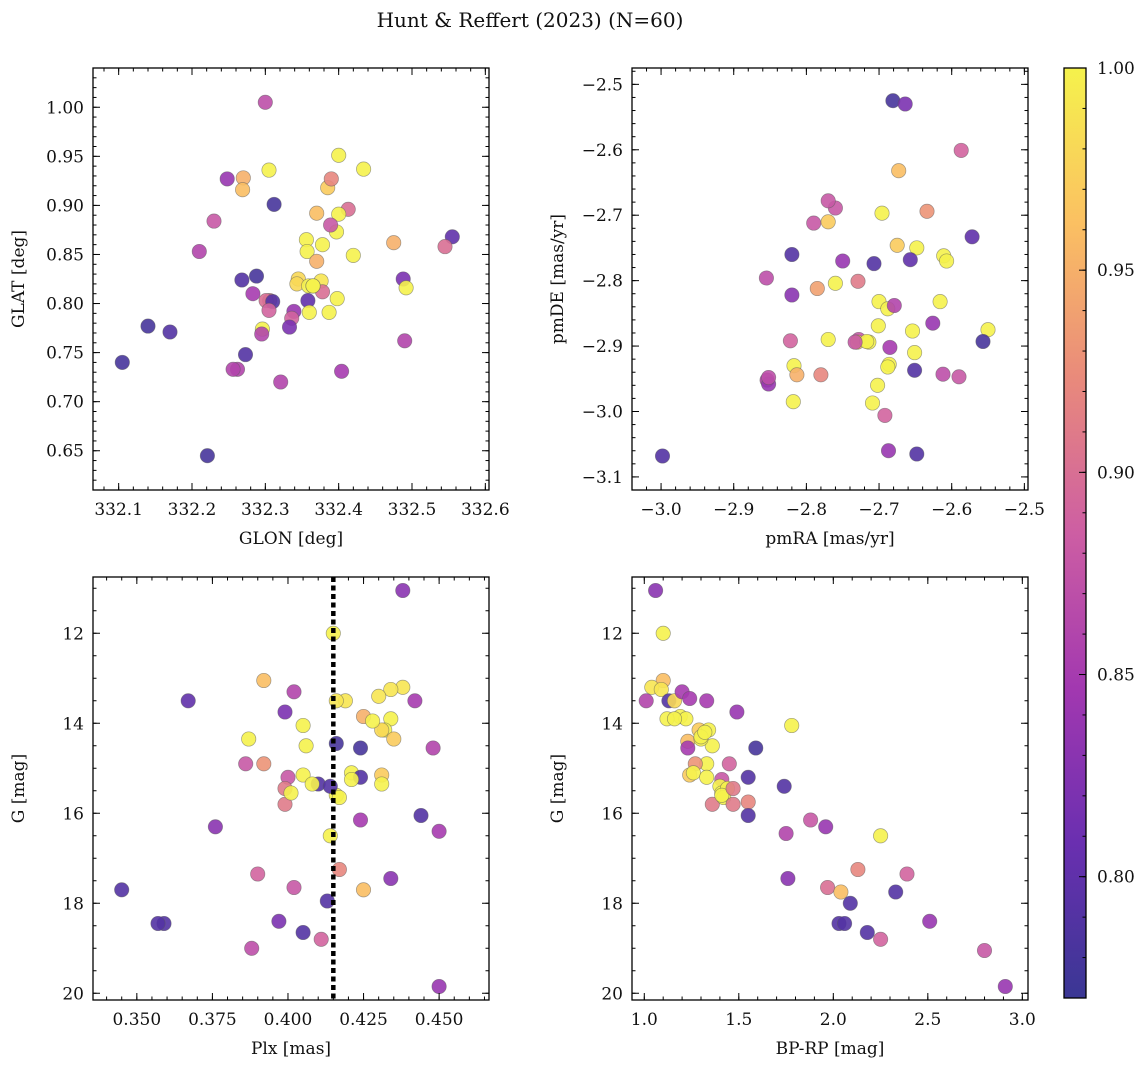 Image resolution: width=1148 pixels, height=1067 pixels. I want to click on y-tick-label: 12, so click(612, 634).